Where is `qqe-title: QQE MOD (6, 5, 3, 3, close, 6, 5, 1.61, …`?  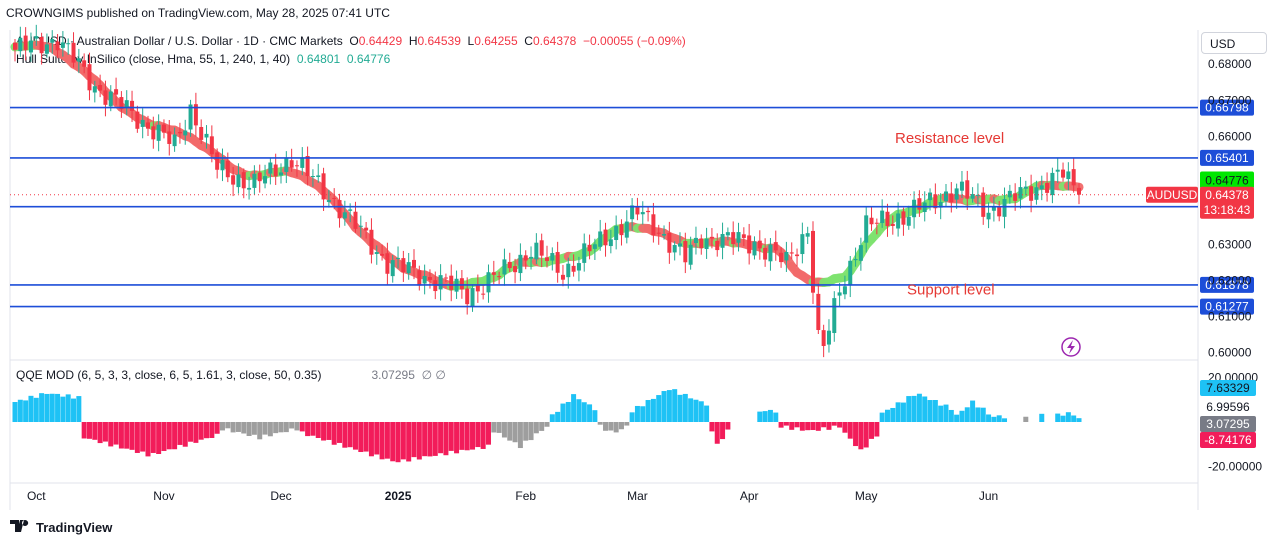 qqe-title: QQE MOD (6, 5, 3, 3, close, 6, 5, 1.61, … is located at coordinates (169, 375).